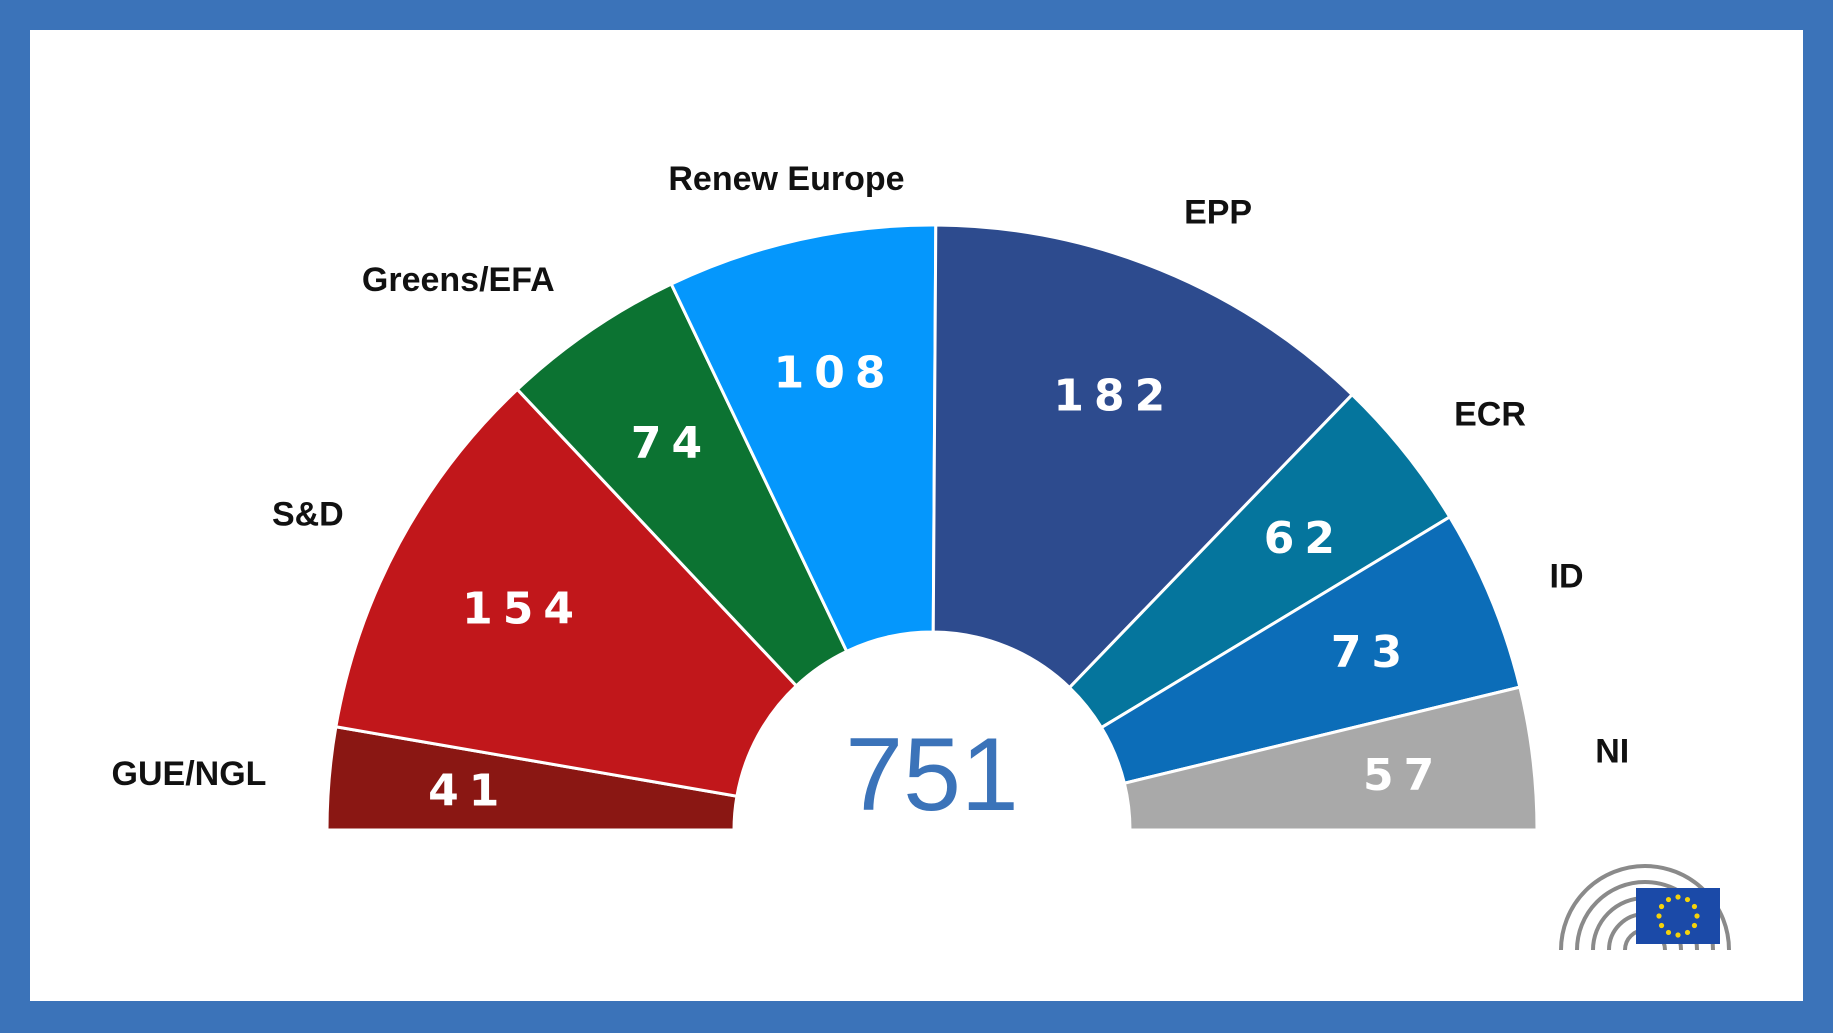 The width and height of the screenshot is (1833, 1033). I want to click on party-label-renew-europe: Renew Europe, so click(786, 179).